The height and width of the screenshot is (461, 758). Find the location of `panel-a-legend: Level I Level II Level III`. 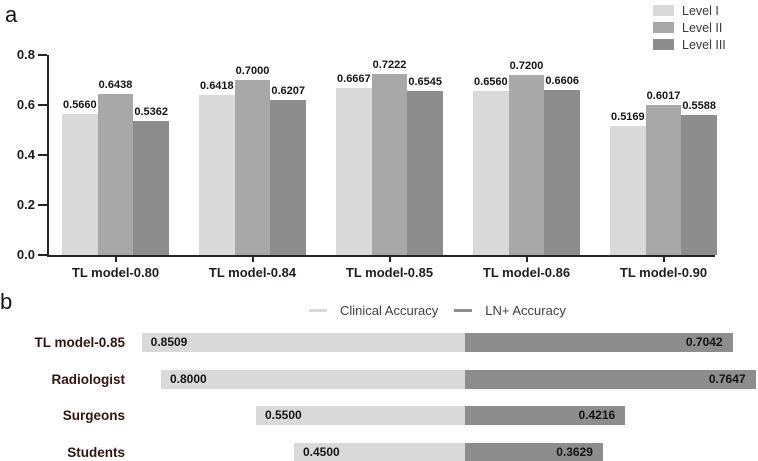

panel-a-legend: Level I Level II Level III is located at coordinates (689, 27).